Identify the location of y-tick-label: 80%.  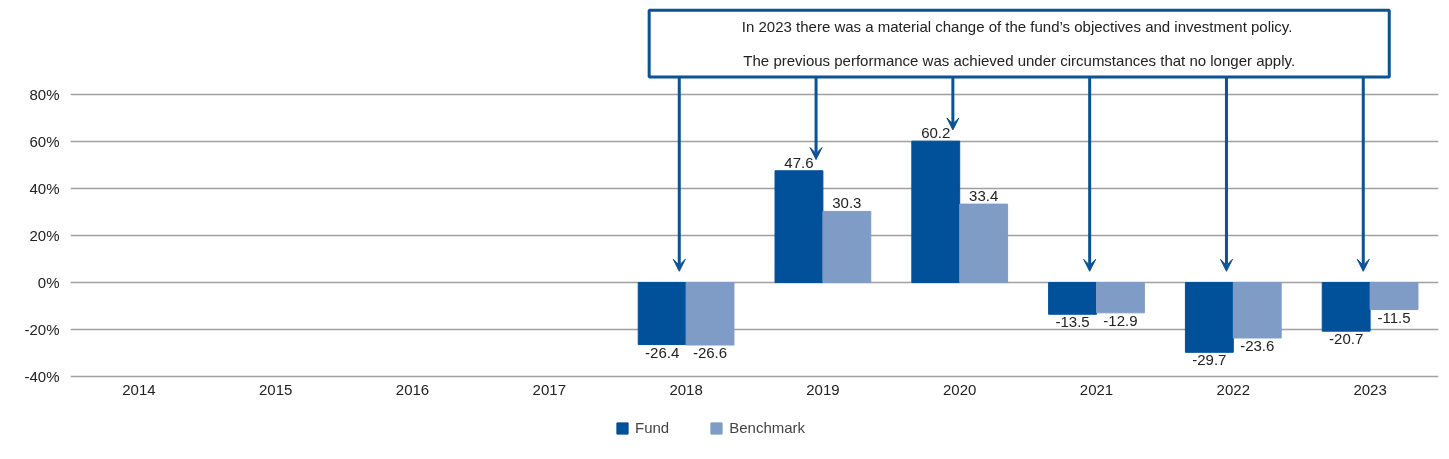
(44, 95).